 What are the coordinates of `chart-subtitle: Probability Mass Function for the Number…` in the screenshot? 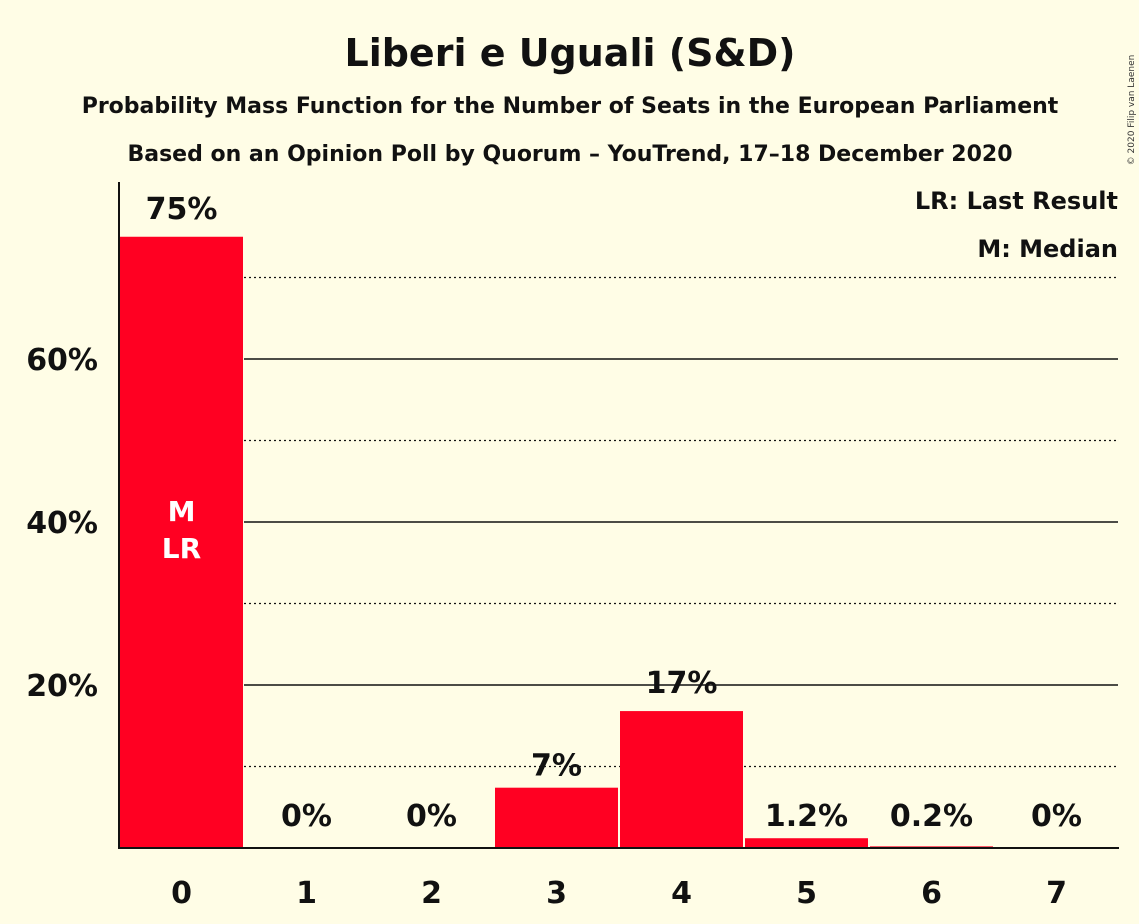 It's located at (570, 106).